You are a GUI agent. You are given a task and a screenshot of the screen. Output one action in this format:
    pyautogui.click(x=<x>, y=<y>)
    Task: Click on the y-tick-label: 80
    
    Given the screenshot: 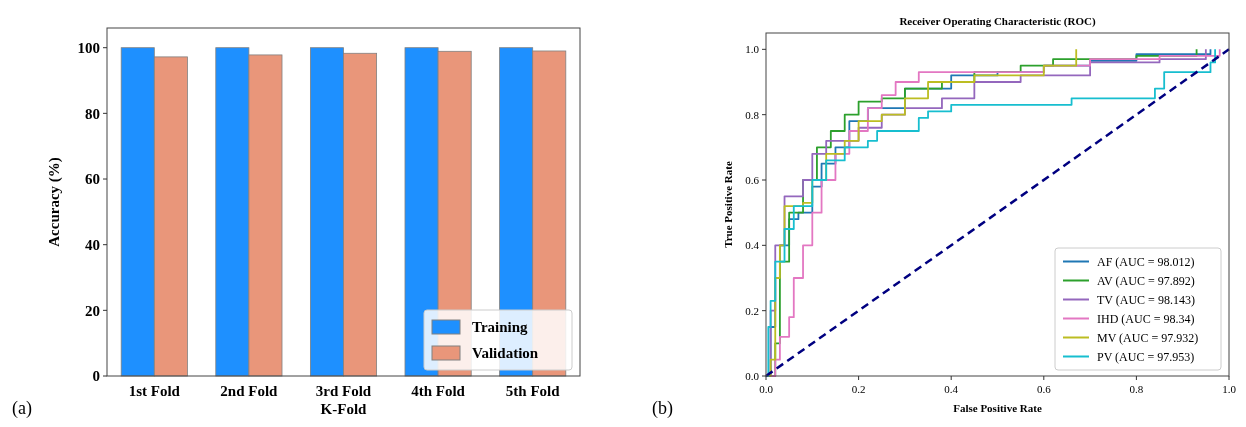 What is the action you would take?
    pyautogui.click(x=92, y=113)
    